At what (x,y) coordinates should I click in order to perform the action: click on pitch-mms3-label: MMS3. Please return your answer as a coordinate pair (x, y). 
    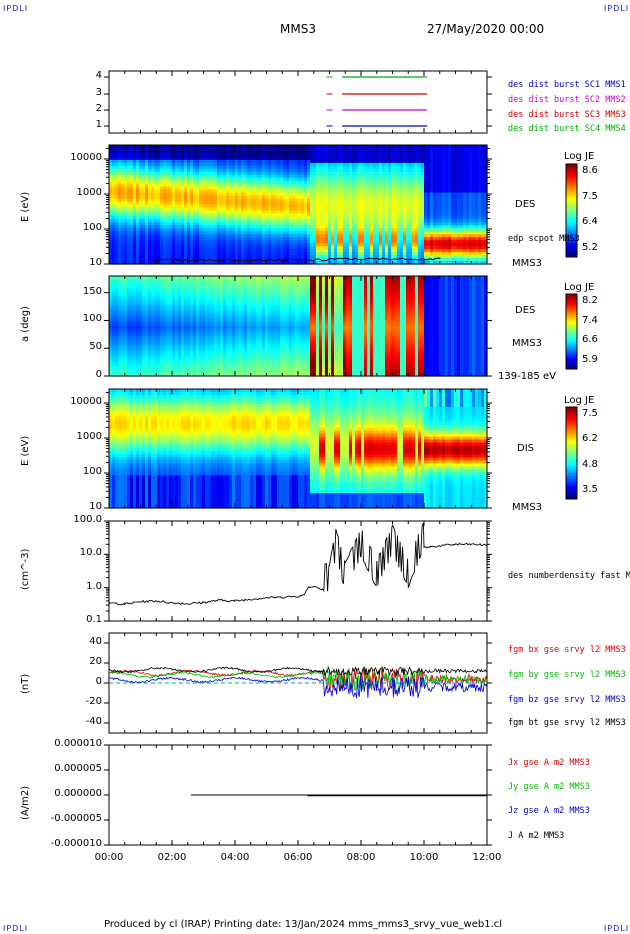
    Looking at the image, I should click on (527, 343).